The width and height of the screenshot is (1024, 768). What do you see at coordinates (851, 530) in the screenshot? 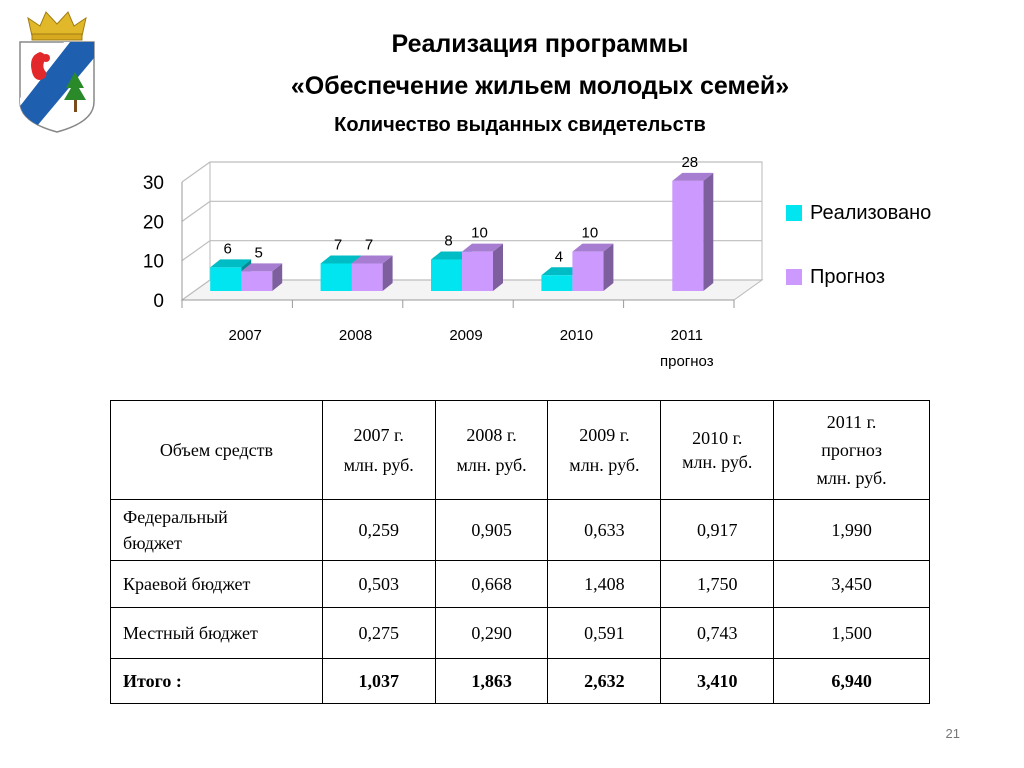
I see `table-cell: 1,990` at bounding box center [851, 530].